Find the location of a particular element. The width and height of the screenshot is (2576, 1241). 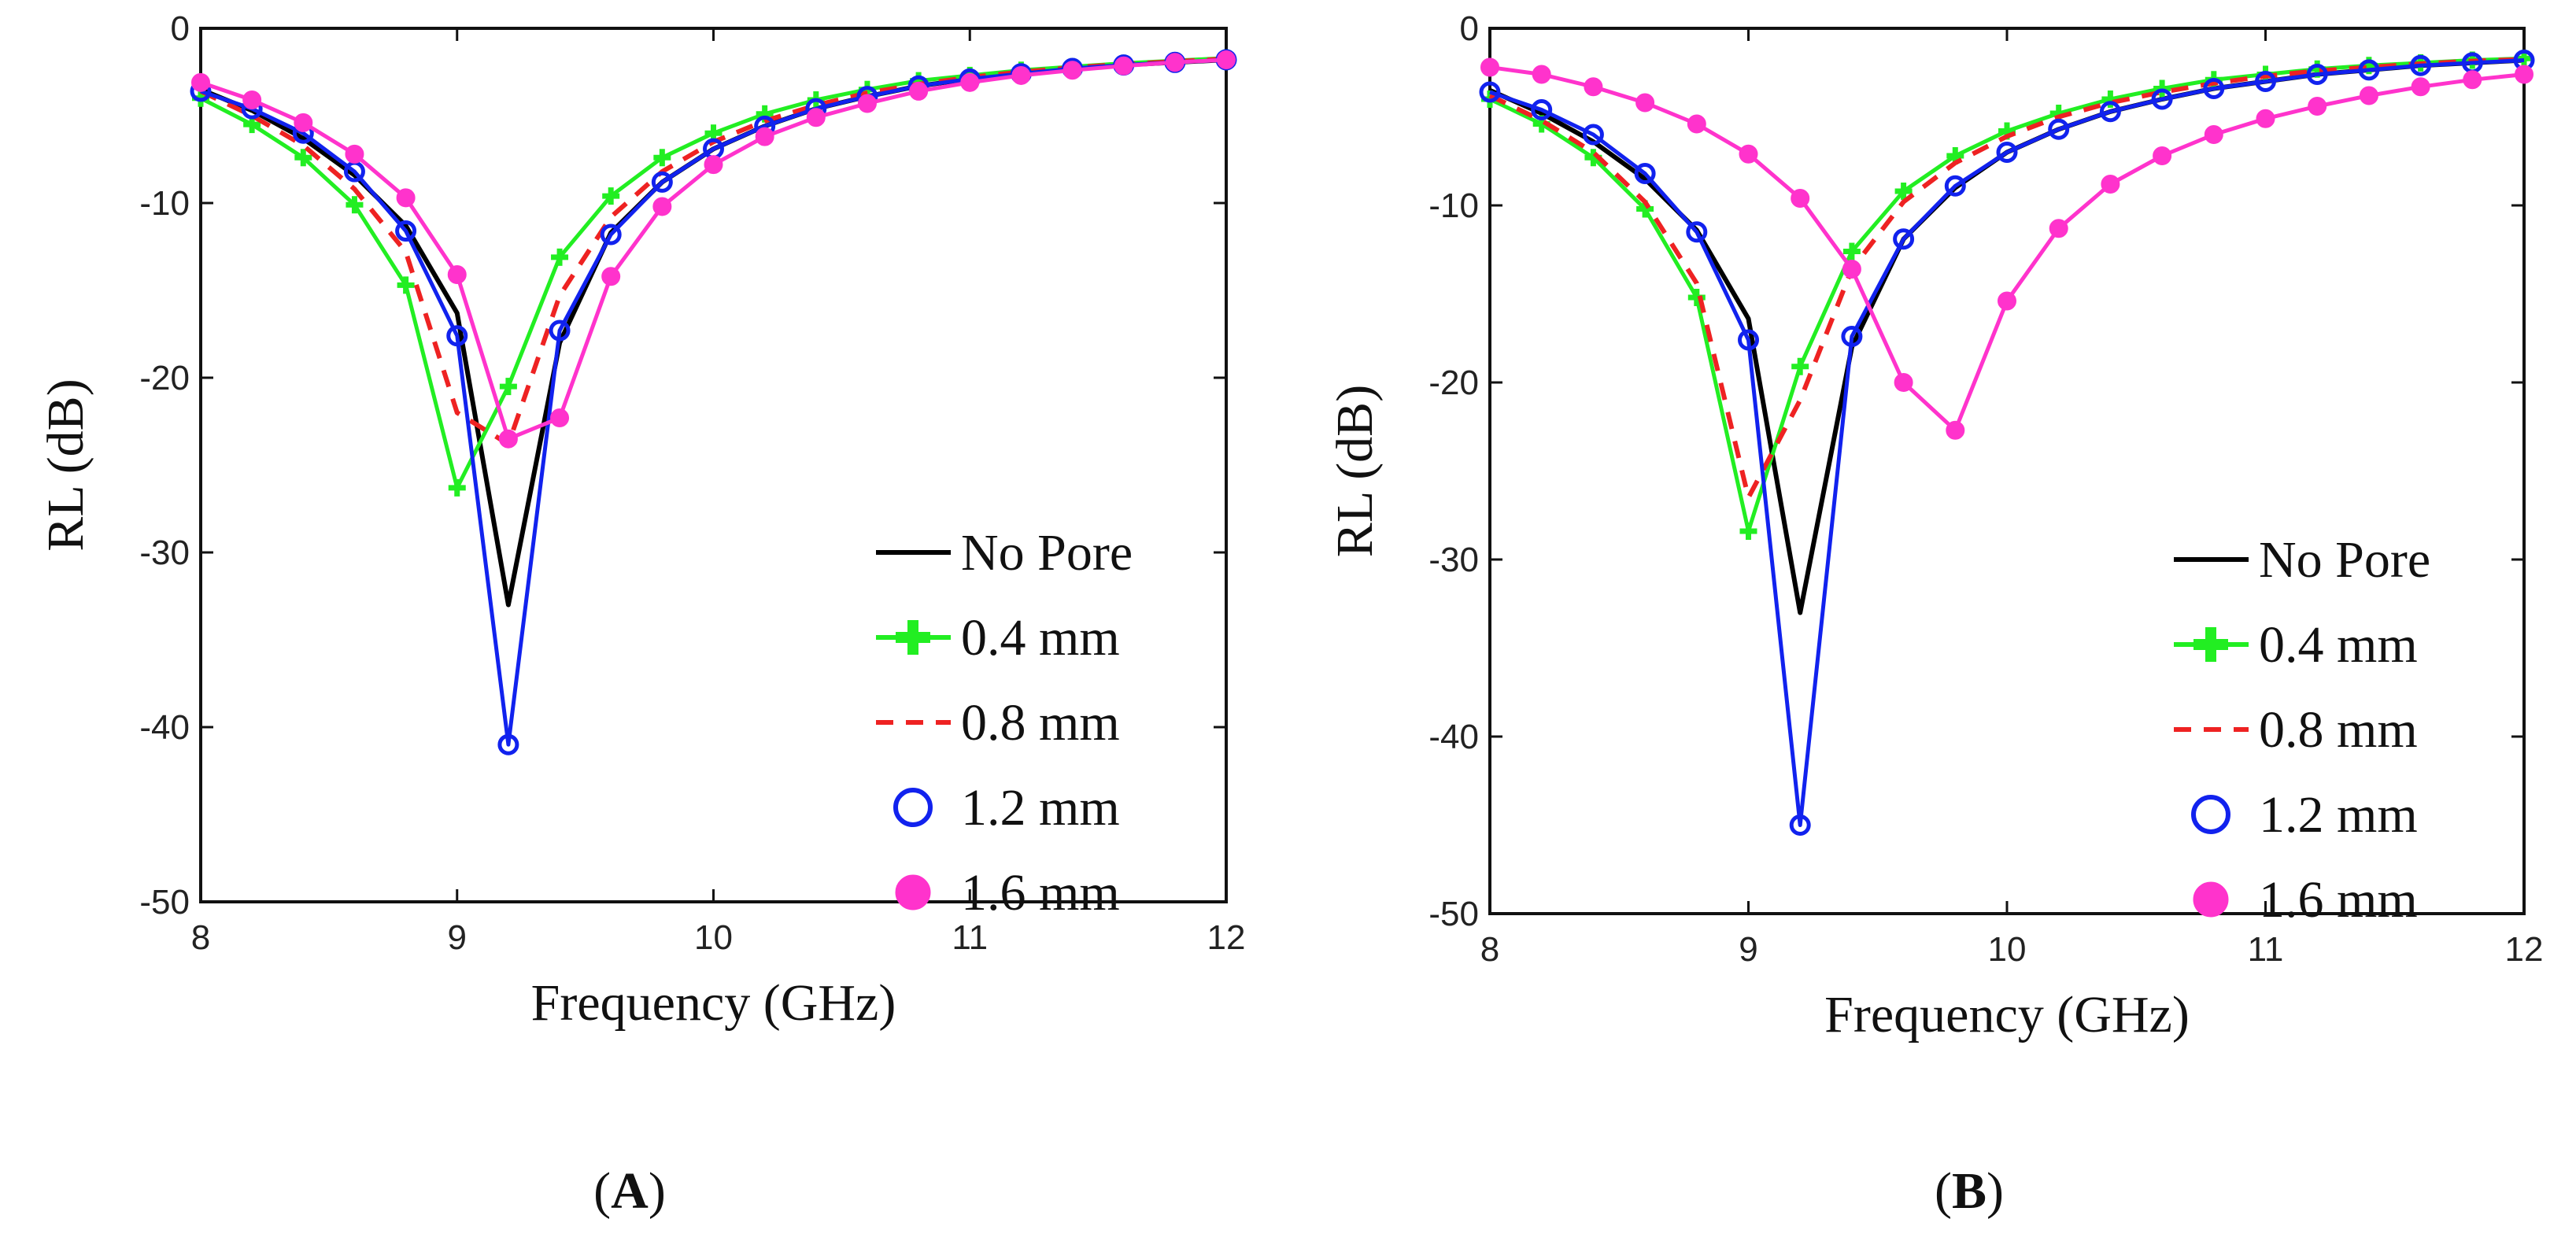

chart-b-xtick-label-2: 10 is located at coordinates (2007, 950).